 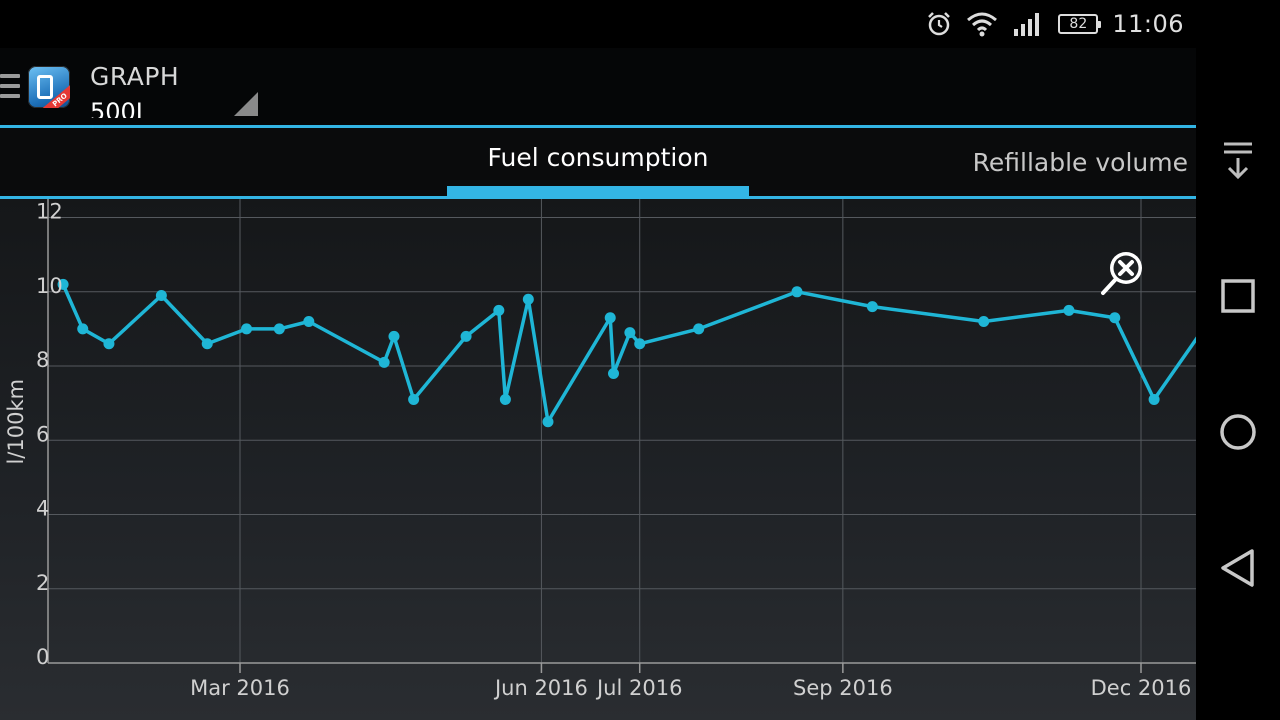 I want to click on tab-bar, so click(x=598, y=162).